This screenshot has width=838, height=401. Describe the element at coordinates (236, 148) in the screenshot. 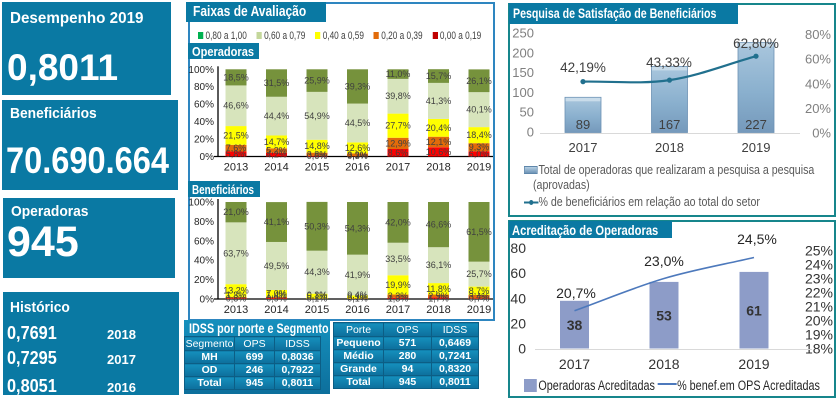

I see `svg-text: 7,6%` at that location.